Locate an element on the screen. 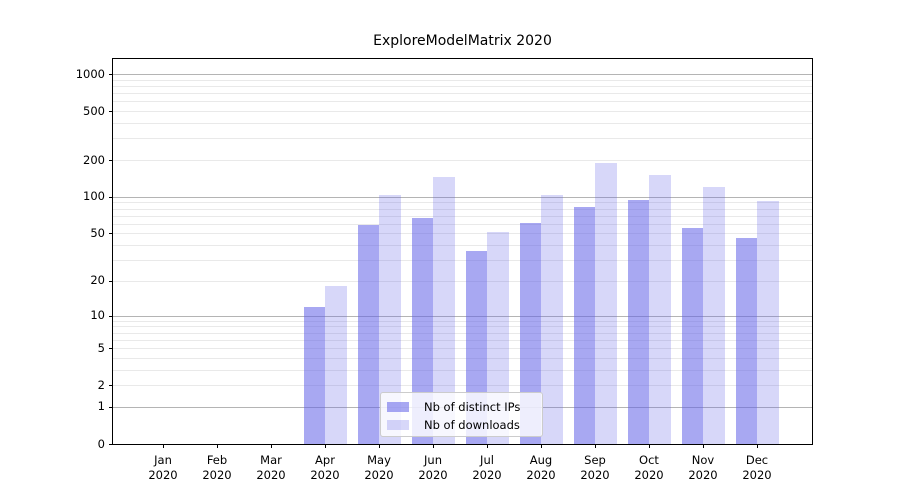  x-tick-month: Feb is located at coordinates (217, 460).